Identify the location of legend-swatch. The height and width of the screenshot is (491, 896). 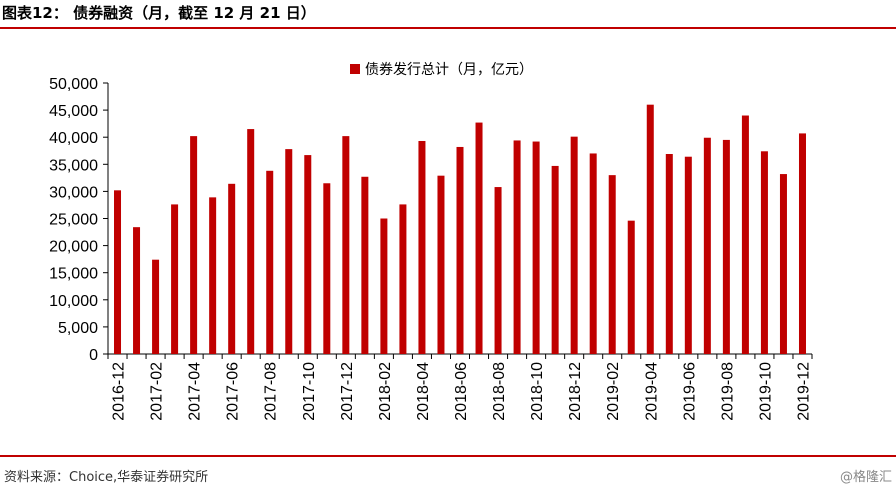
(355, 69).